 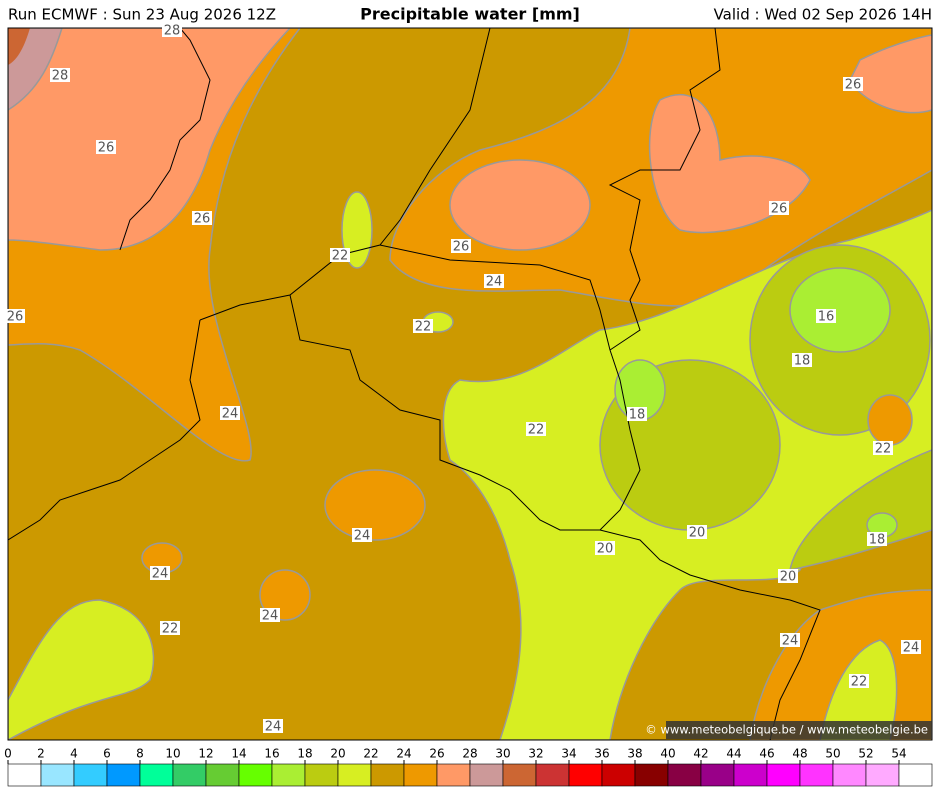 What do you see at coordinates (238, 754) in the screenshot?
I see `colorbar-tick-label: 14` at bounding box center [238, 754].